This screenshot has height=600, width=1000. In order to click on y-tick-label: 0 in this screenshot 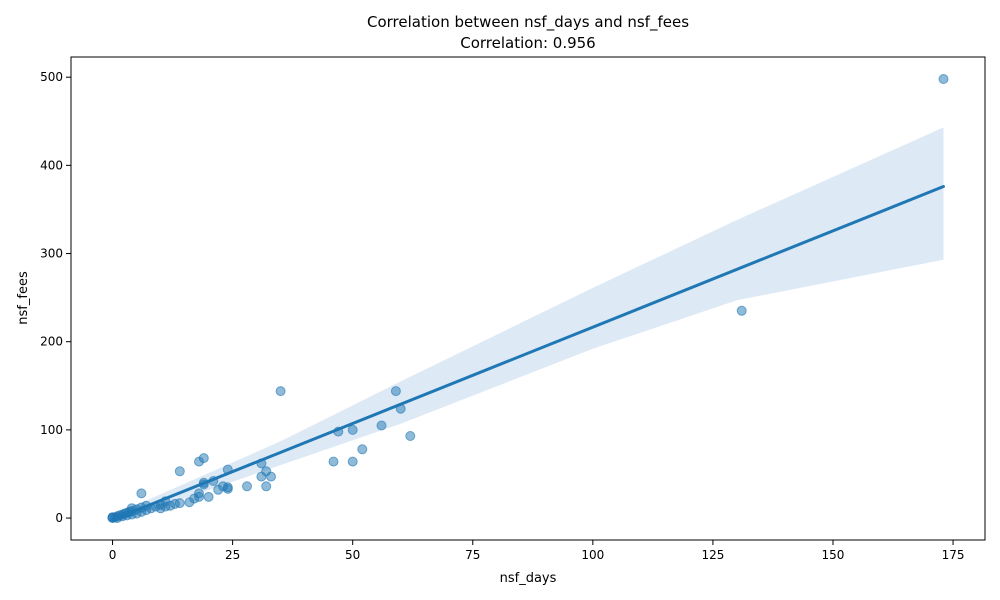, I will do `click(59, 518)`.